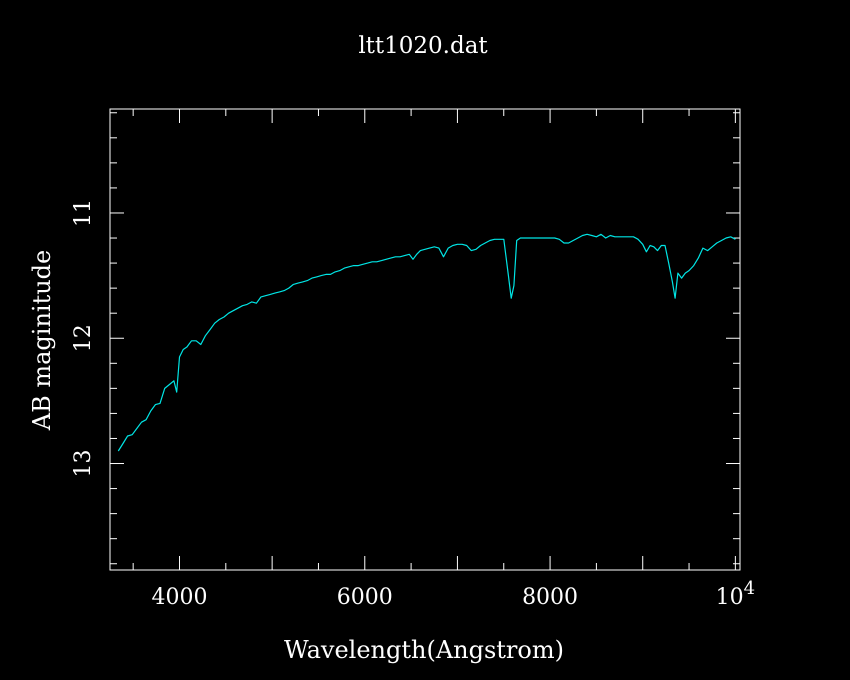 This screenshot has width=850, height=680. I want to click on y-tick-label: 12, so click(83, 338).